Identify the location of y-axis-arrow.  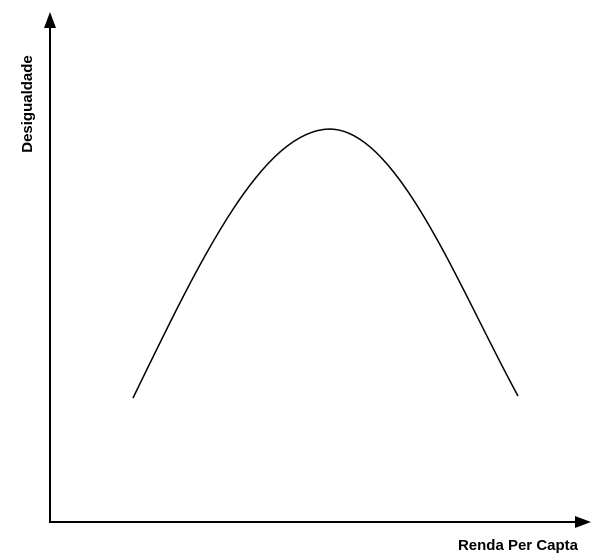
(50, 20).